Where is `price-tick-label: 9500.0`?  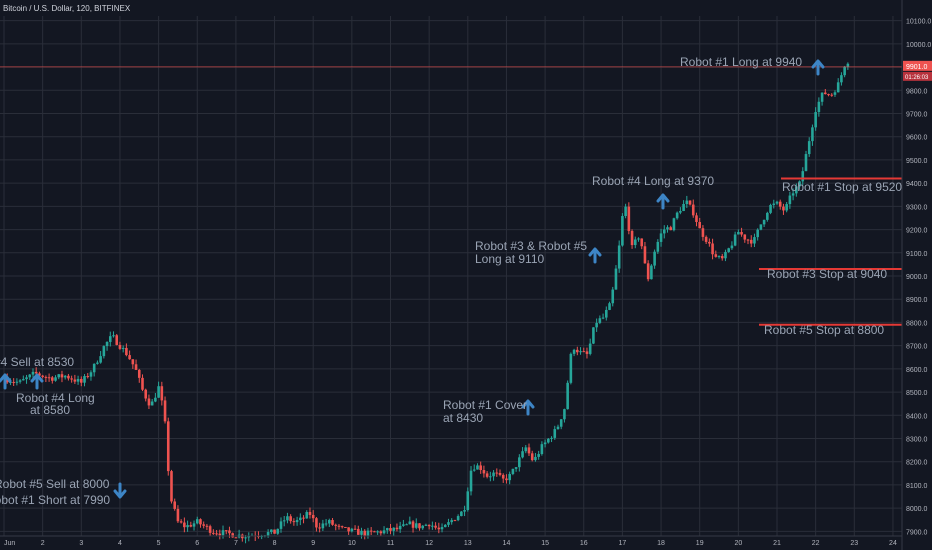
price-tick-label: 9500.0 is located at coordinates (917, 161).